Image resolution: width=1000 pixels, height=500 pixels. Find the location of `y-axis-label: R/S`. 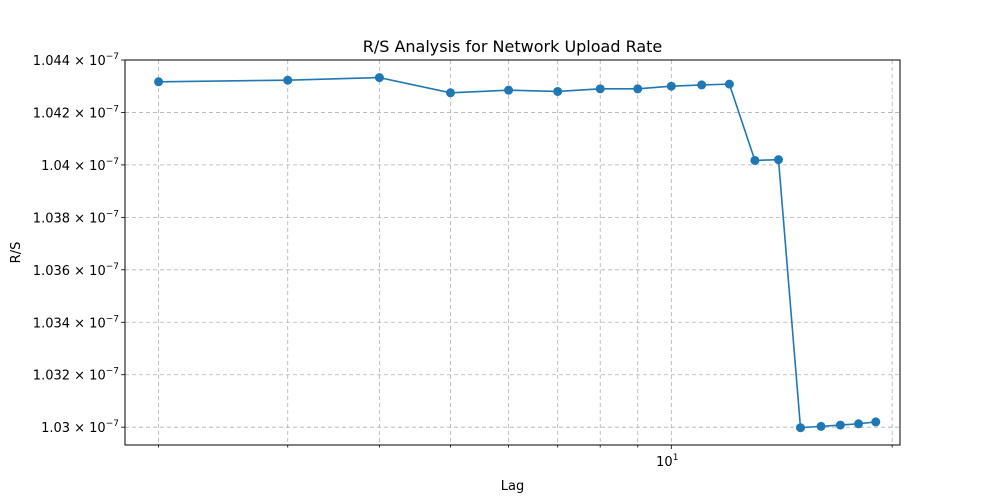

y-axis-label: R/S is located at coordinates (16, 253).